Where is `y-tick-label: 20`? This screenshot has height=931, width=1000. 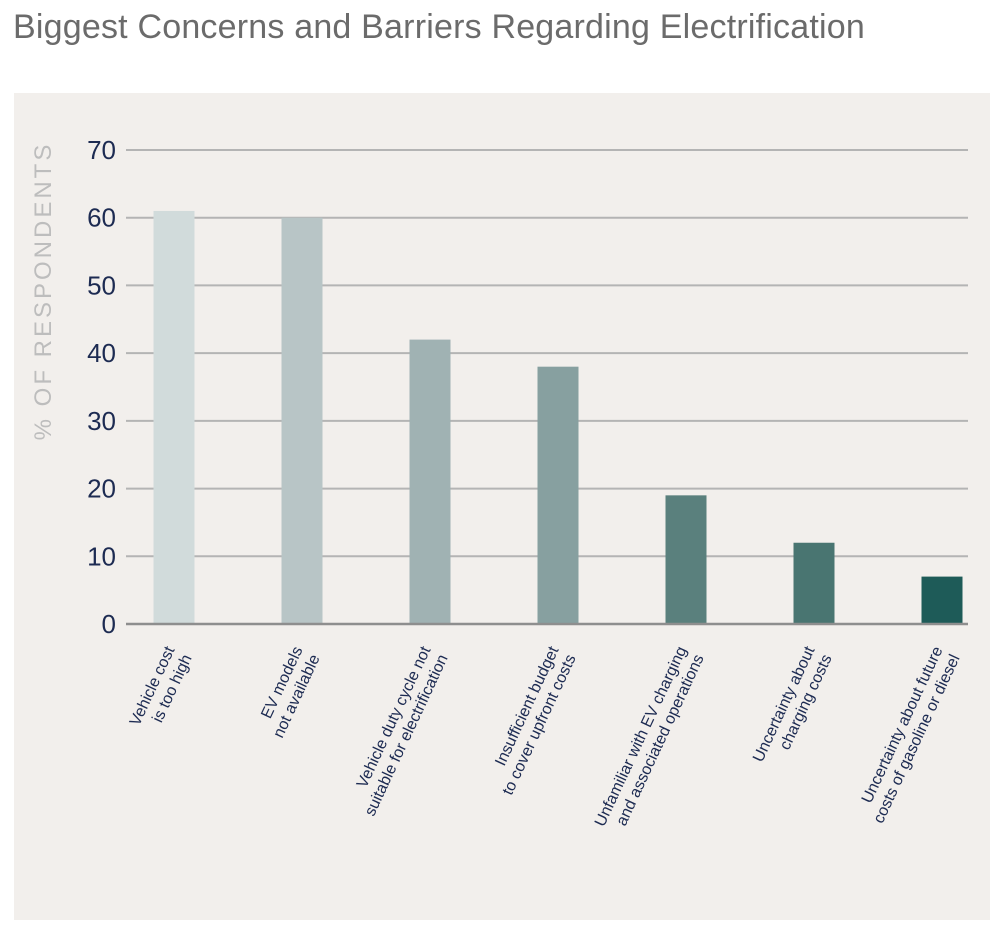
y-tick-label: 20 is located at coordinates (101, 489).